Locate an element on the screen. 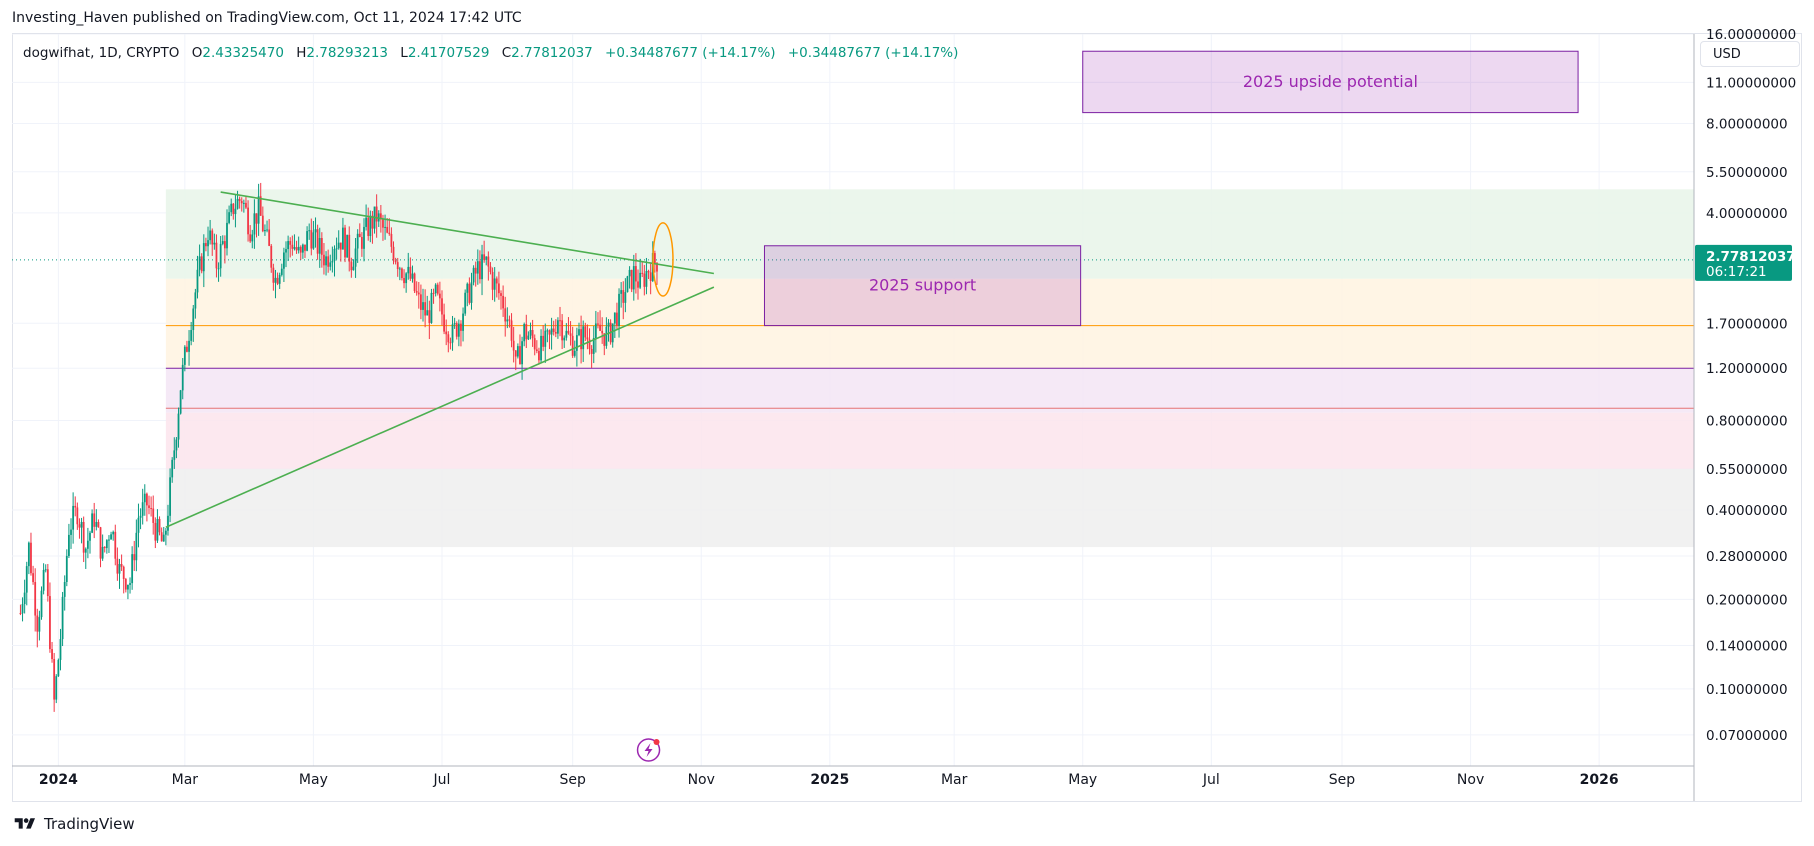  tradingview-logo-icon is located at coordinates (24, 823).